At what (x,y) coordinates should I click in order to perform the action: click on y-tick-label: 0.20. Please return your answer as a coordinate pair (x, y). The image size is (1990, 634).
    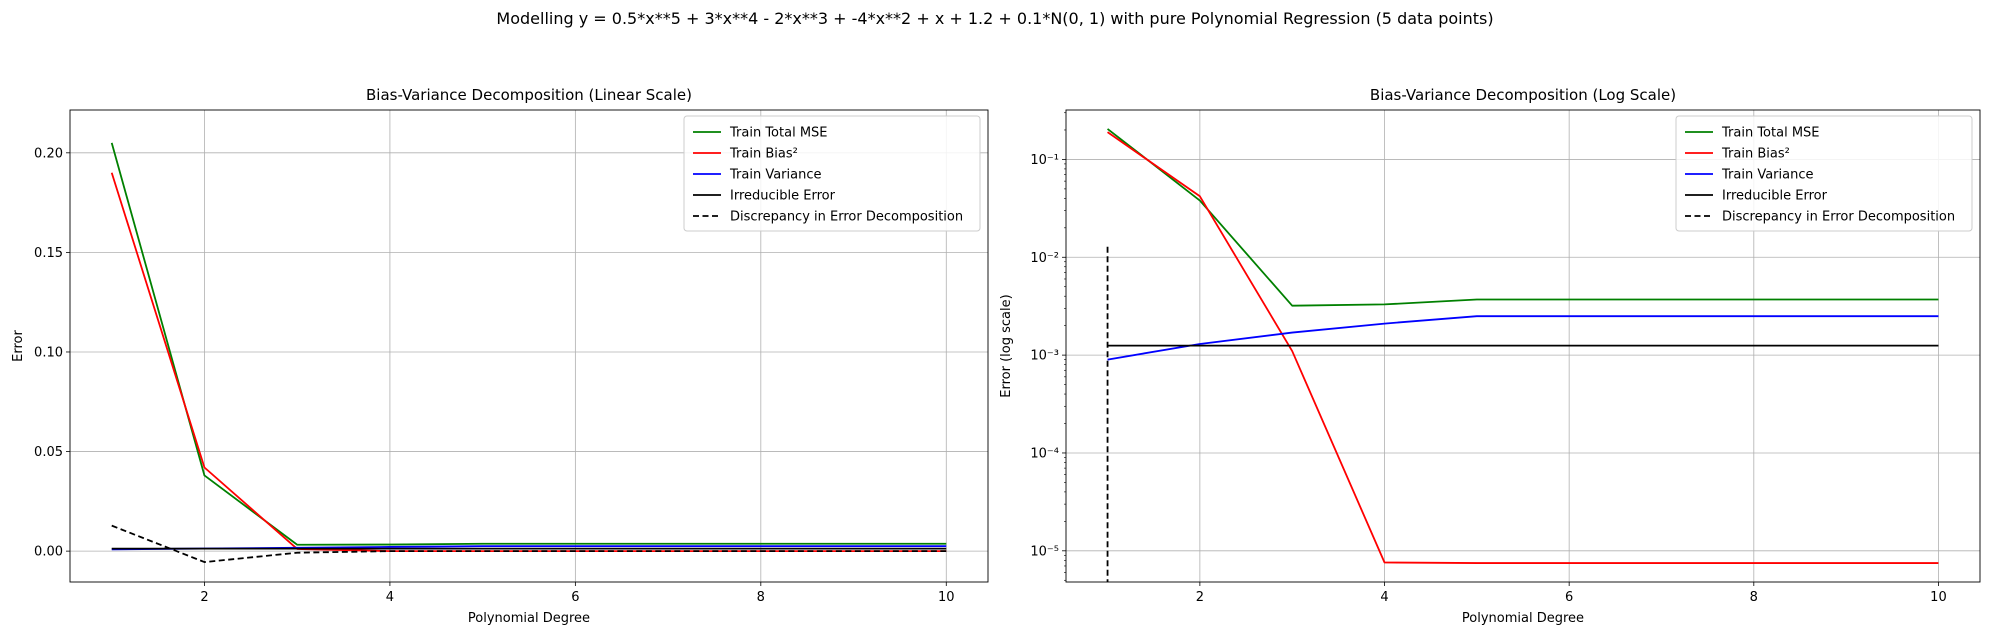
    Looking at the image, I should click on (48, 153).